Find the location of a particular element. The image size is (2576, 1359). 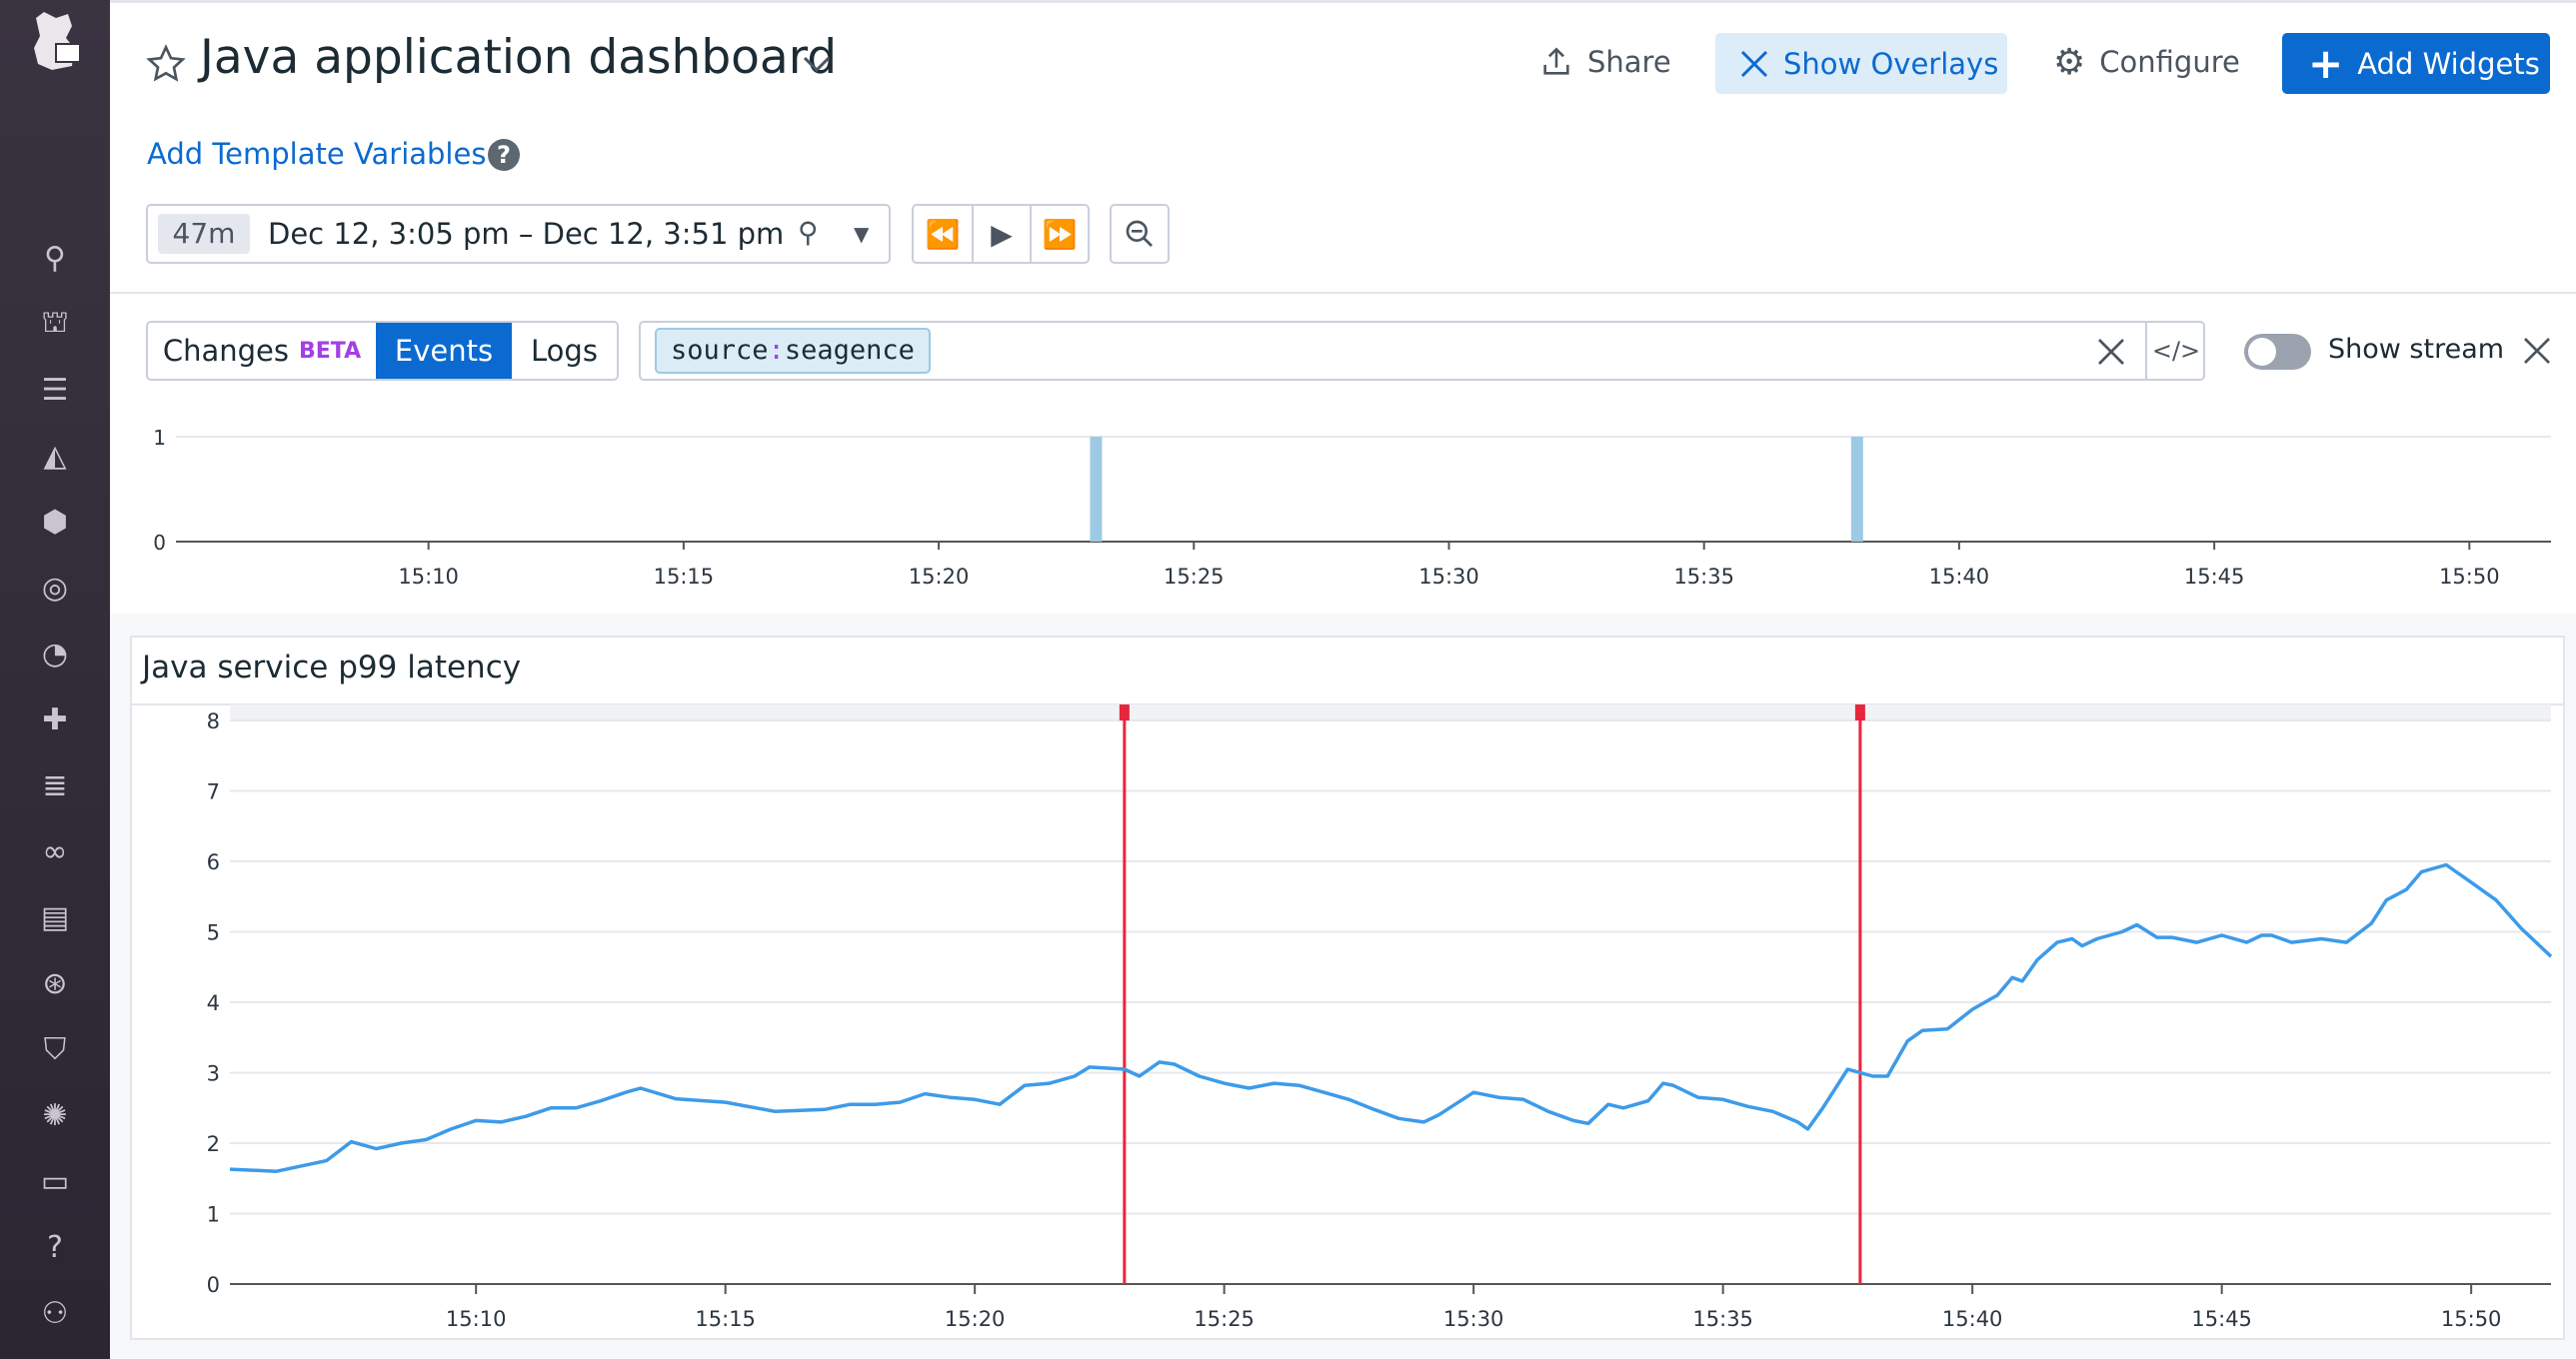

y-tick-label: 8 is located at coordinates (213, 721).